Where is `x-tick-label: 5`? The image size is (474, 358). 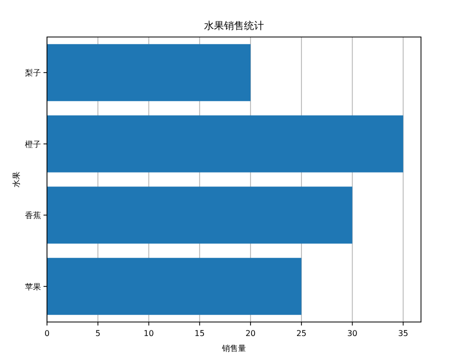
x-tick-label: 5 is located at coordinates (97, 333).